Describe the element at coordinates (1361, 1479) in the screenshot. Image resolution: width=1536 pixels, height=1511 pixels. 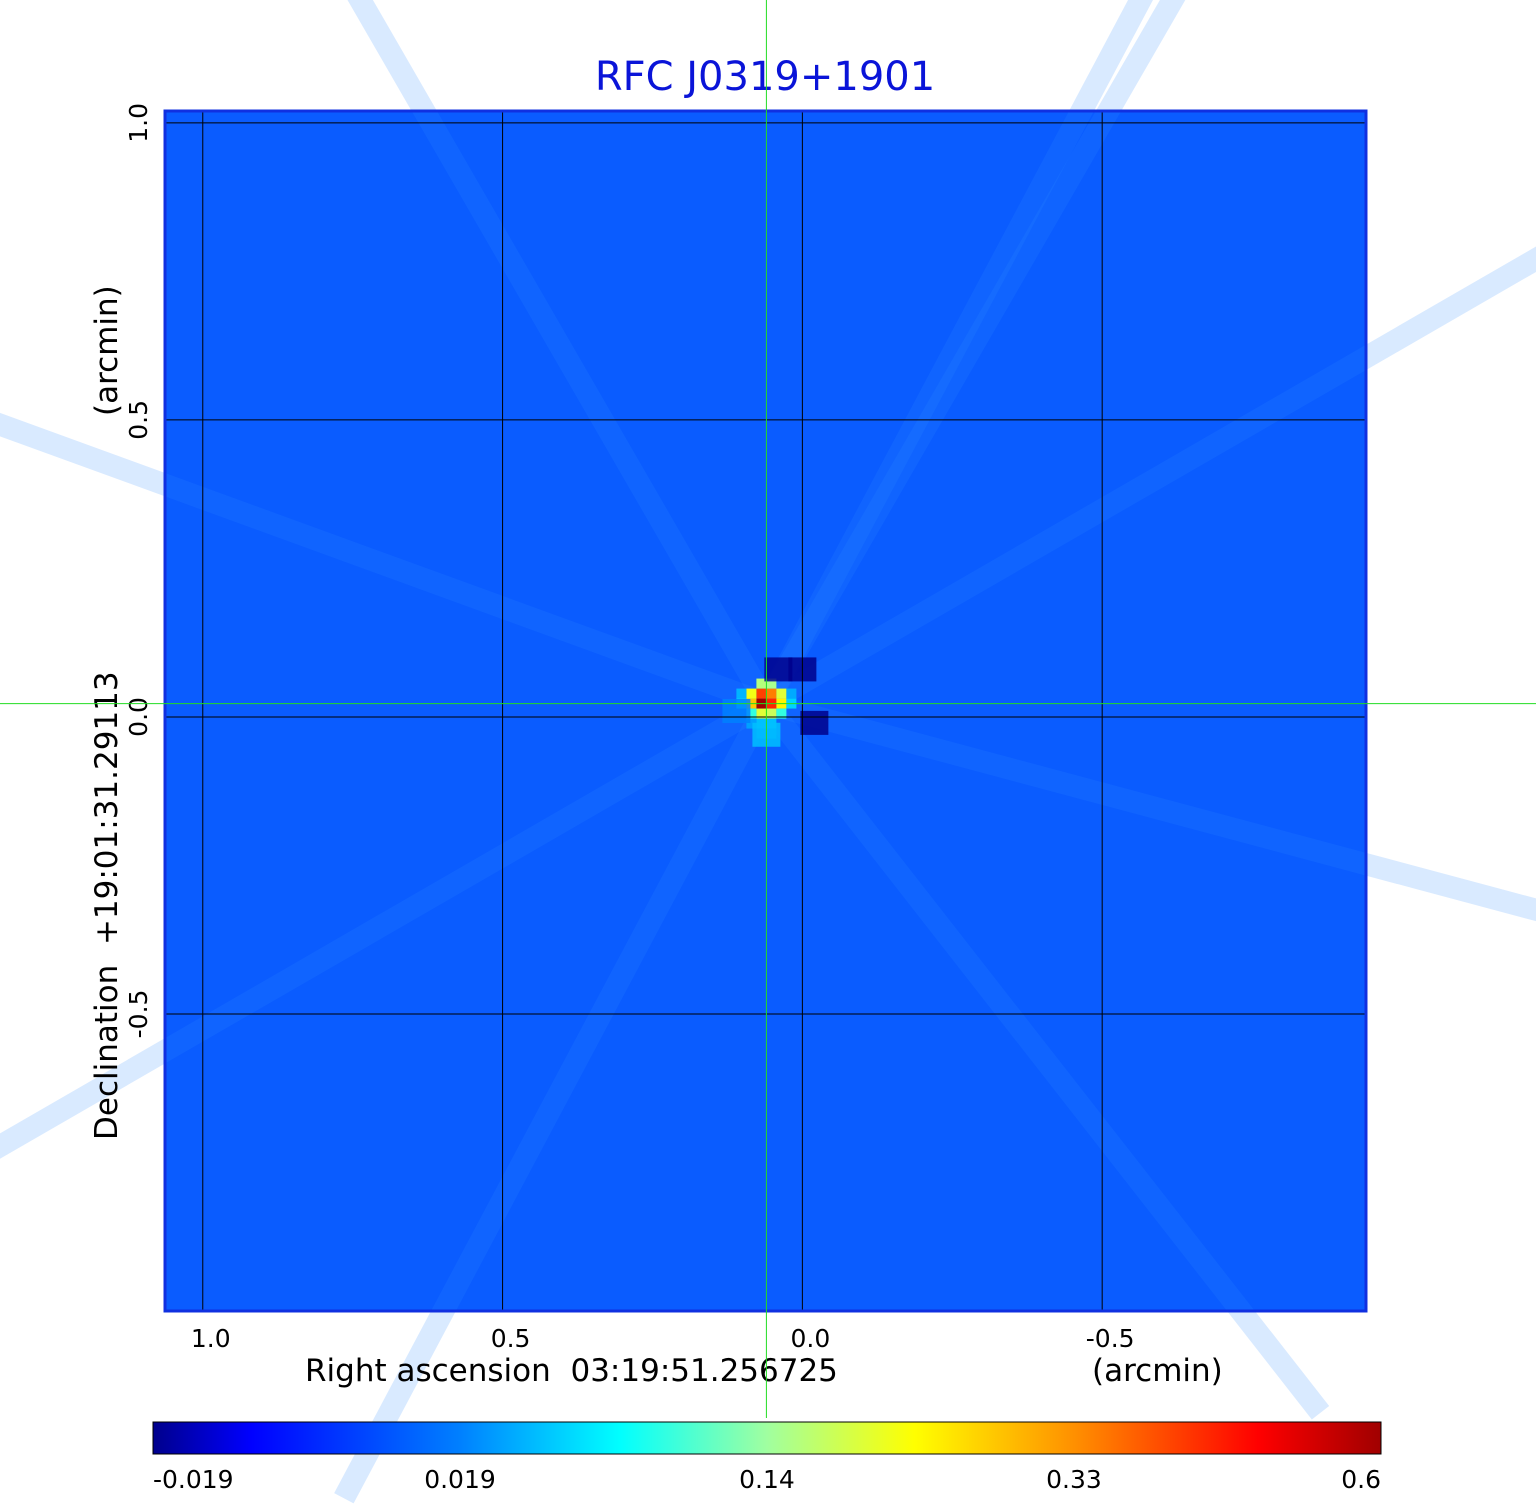
I see `colorbar-tick-label: 0.6` at that location.